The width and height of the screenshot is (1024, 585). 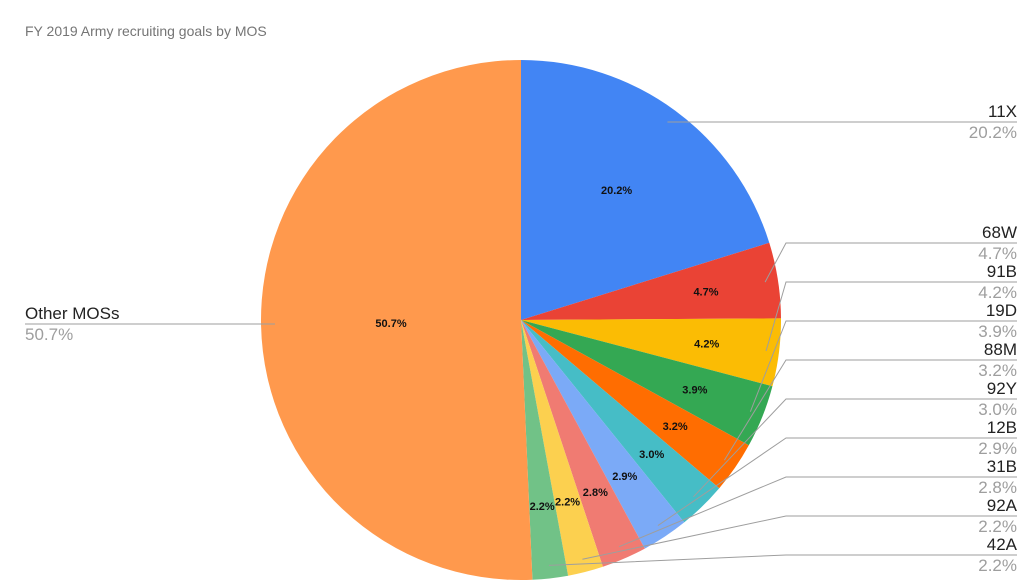 What do you see at coordinates (705, 292) in the screenshot?
I see `slice-value-label: 4.7%` at bounding box center [705, 292].